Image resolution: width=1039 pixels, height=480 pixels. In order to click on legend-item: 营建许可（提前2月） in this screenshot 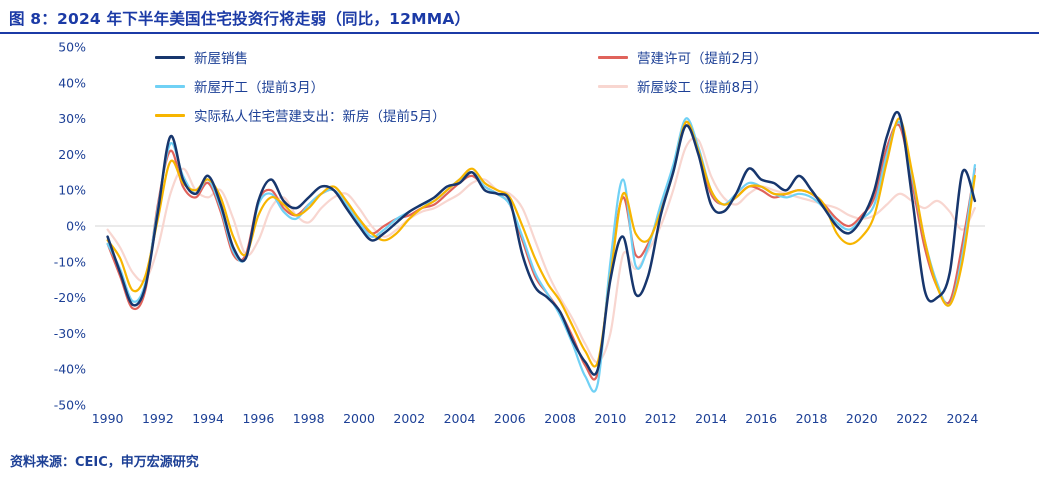, I will do `click(682, 57)`.